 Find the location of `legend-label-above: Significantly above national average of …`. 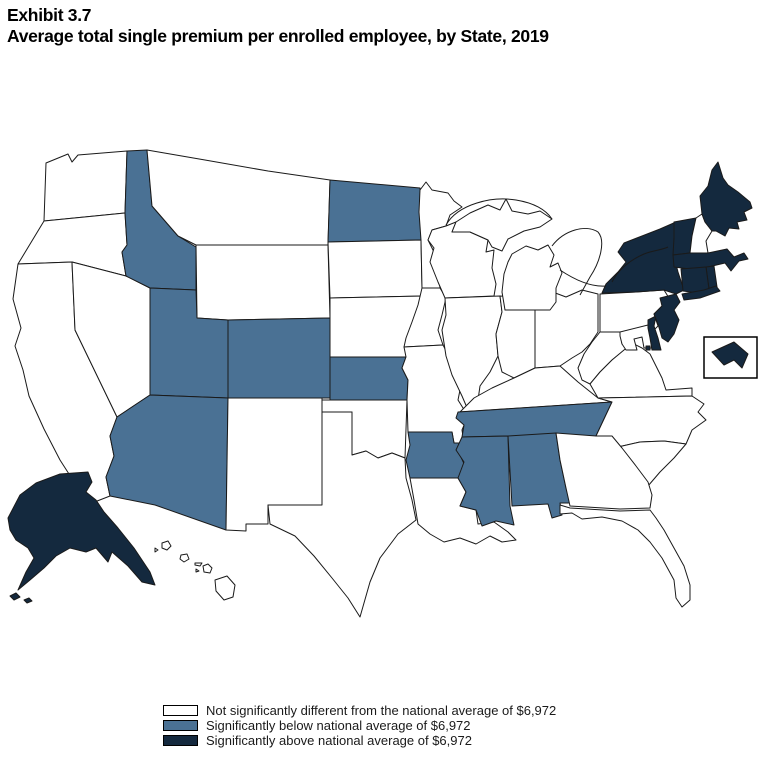

legend-label-above: Significantly above national average of … is located at coordinates (339, 740).